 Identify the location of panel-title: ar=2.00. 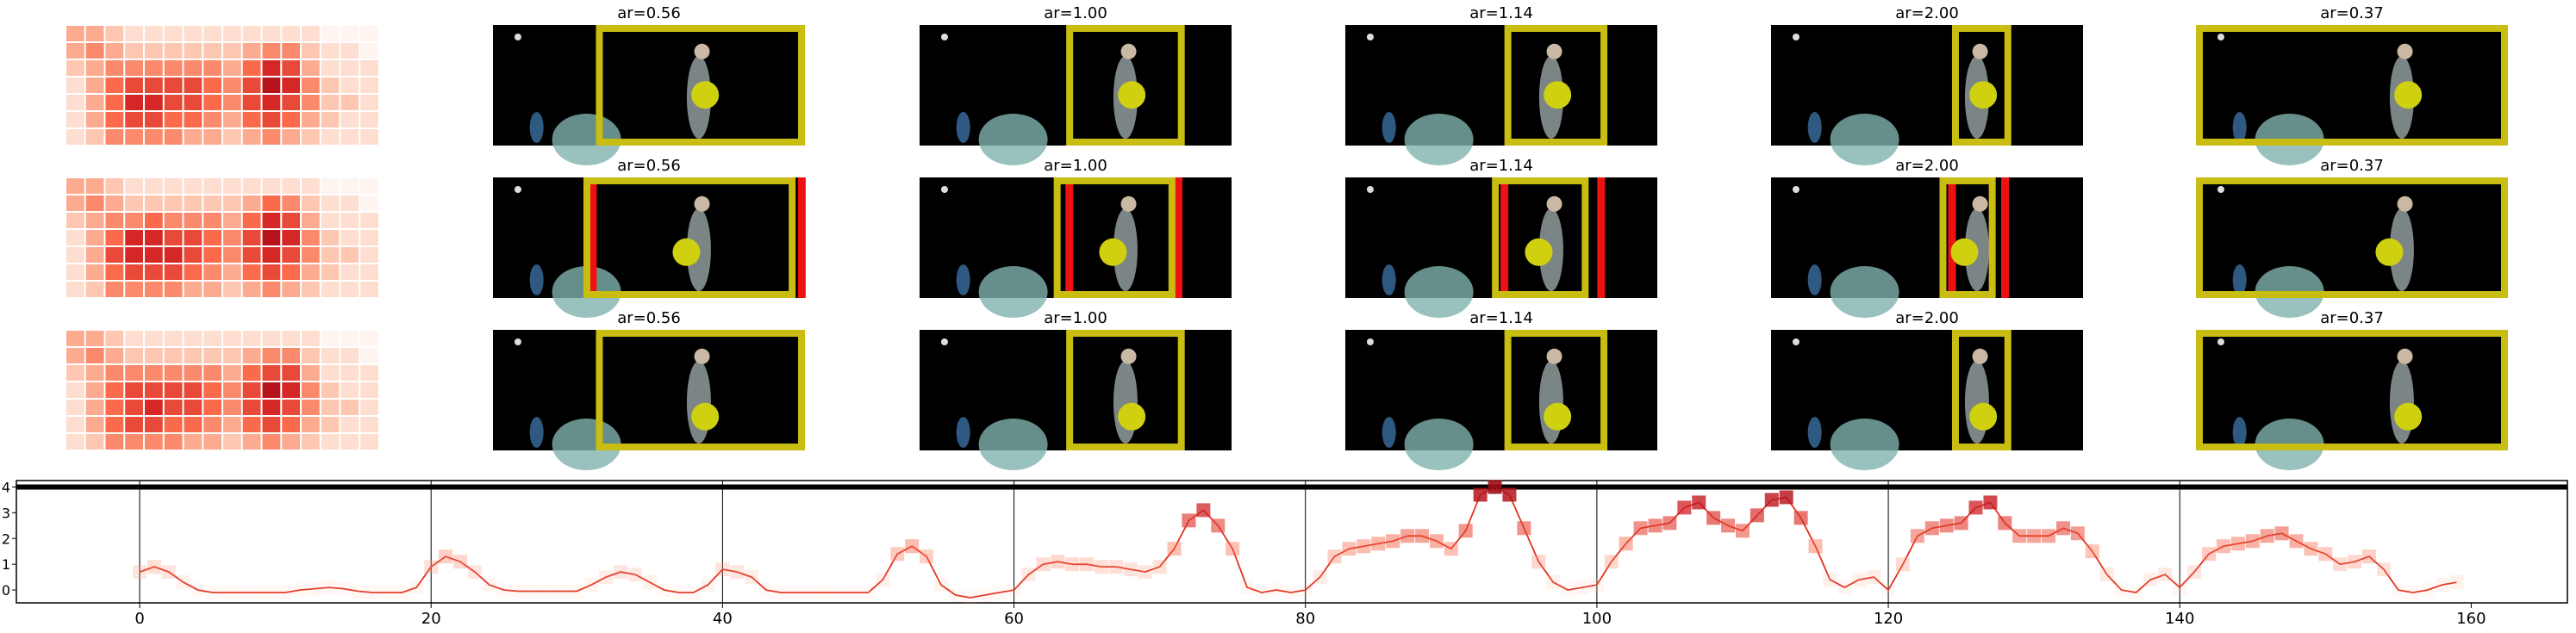
(1927, 13).